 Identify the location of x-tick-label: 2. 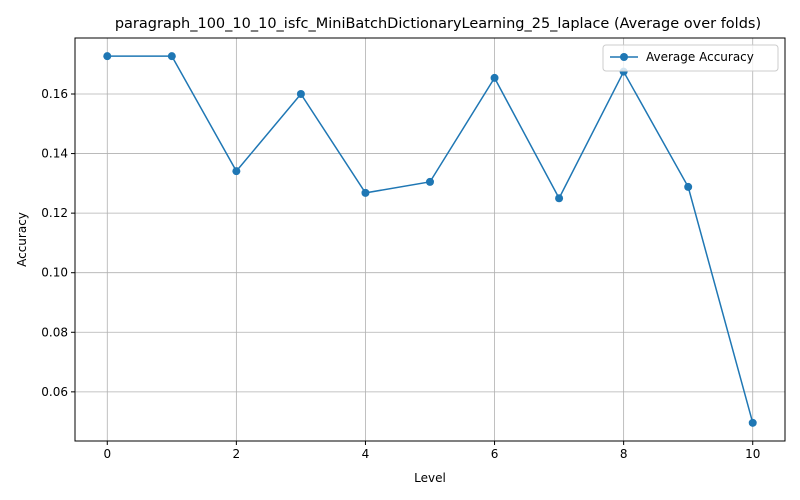
(237, 454).